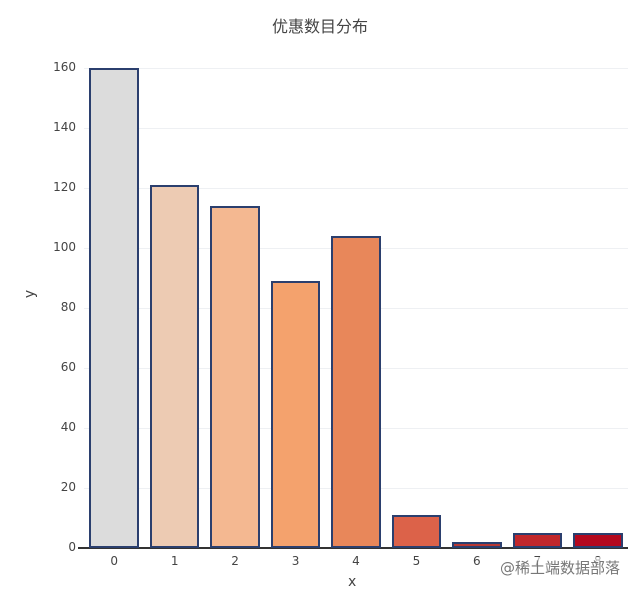  What do you see at coordinates (174, 561) in the screenshot?
I see `x-tick-label: 1` at bounding box center [174, 561].